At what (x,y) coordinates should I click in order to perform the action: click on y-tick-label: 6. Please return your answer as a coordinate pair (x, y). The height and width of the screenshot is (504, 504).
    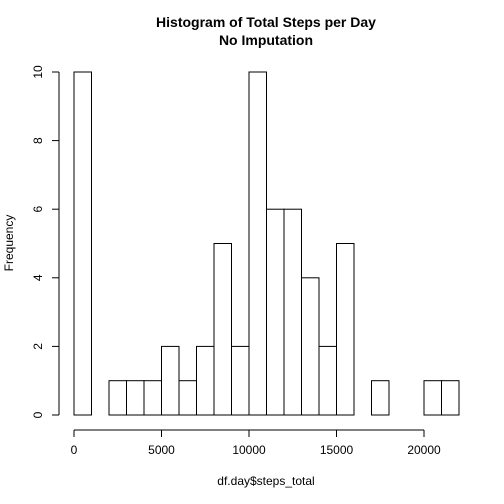
    Looking at the image, I should click on (38, 209).